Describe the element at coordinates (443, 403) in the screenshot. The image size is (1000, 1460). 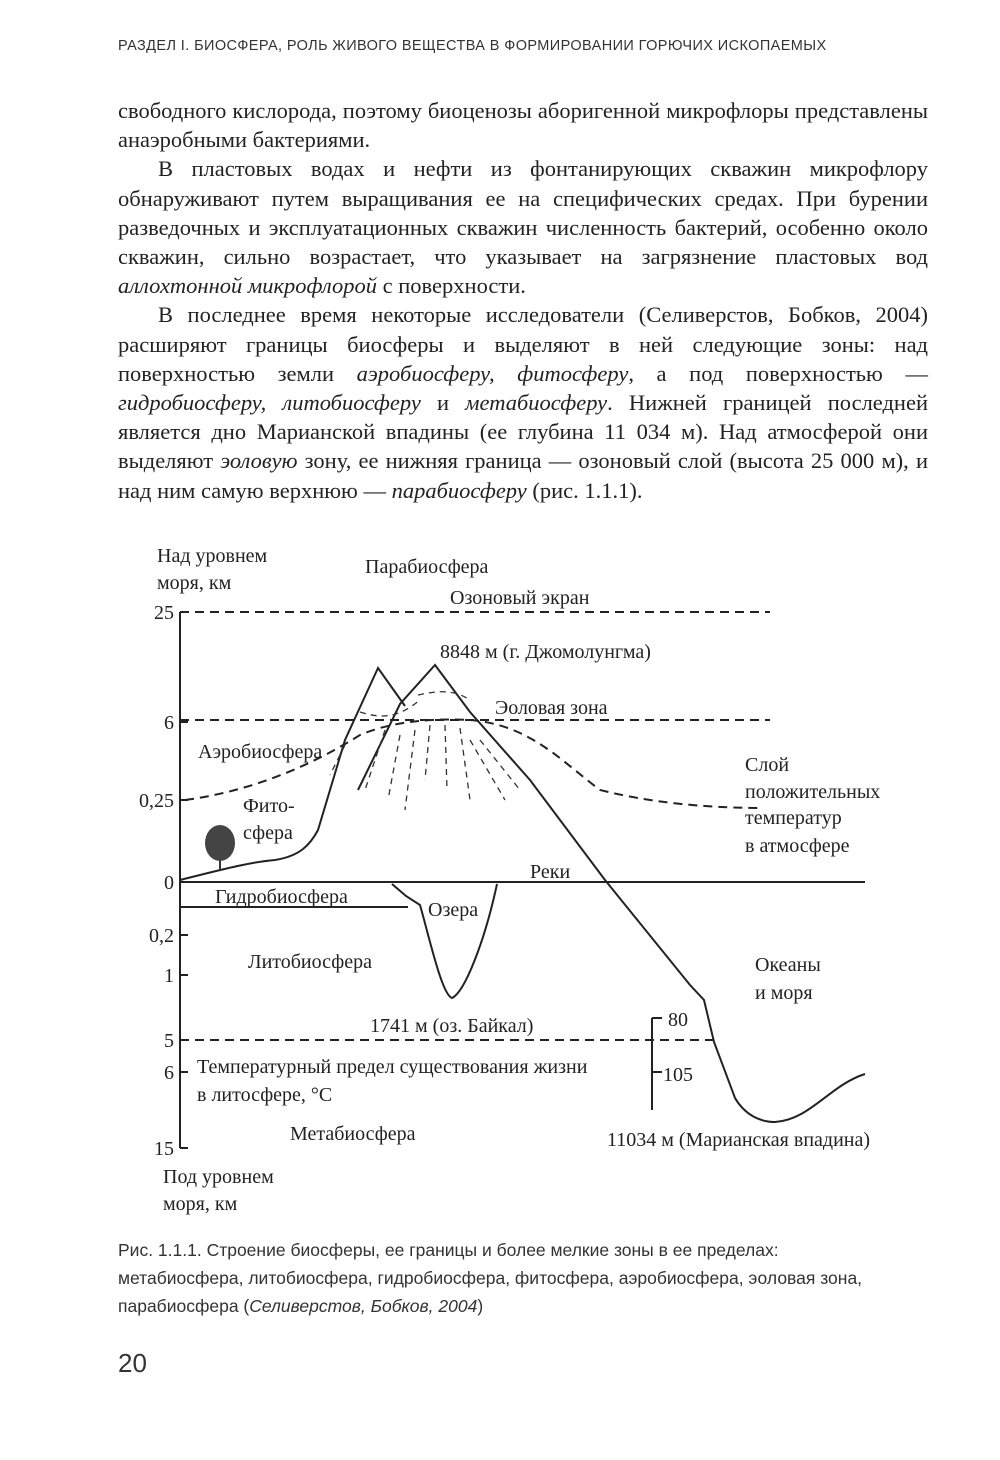
I see `text-run: и` at that location.